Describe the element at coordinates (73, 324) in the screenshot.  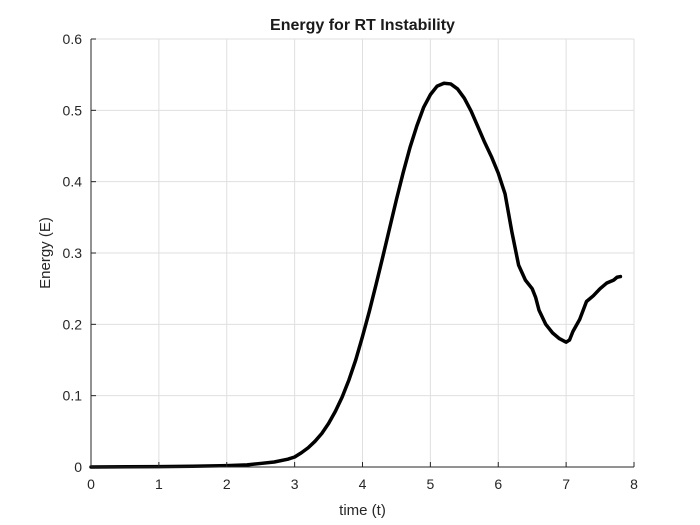
I see `y-tick-label-2: 0.2` at that location.